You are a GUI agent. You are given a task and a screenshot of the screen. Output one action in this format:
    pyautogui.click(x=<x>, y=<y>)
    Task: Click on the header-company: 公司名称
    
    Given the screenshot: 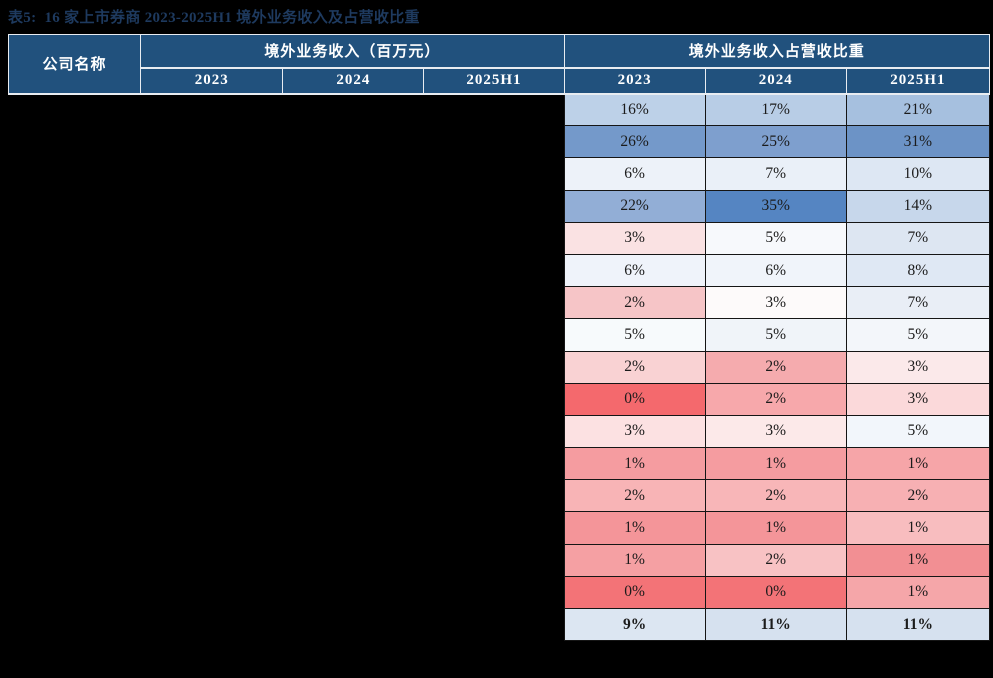 What is the action you would take?
    pyautogui.click(x=74, y=64)
    